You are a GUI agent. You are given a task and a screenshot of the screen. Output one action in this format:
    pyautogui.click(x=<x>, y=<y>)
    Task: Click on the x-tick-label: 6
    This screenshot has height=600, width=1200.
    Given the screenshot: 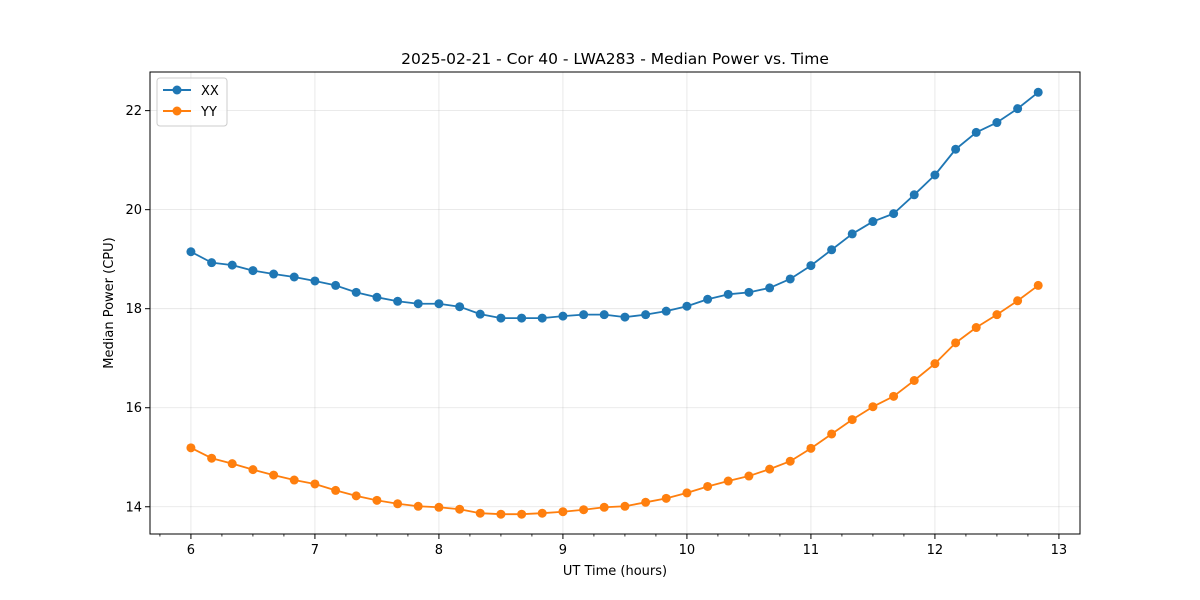 What is the action you would take?
    pyautogui.click(x=191, y=550)
    